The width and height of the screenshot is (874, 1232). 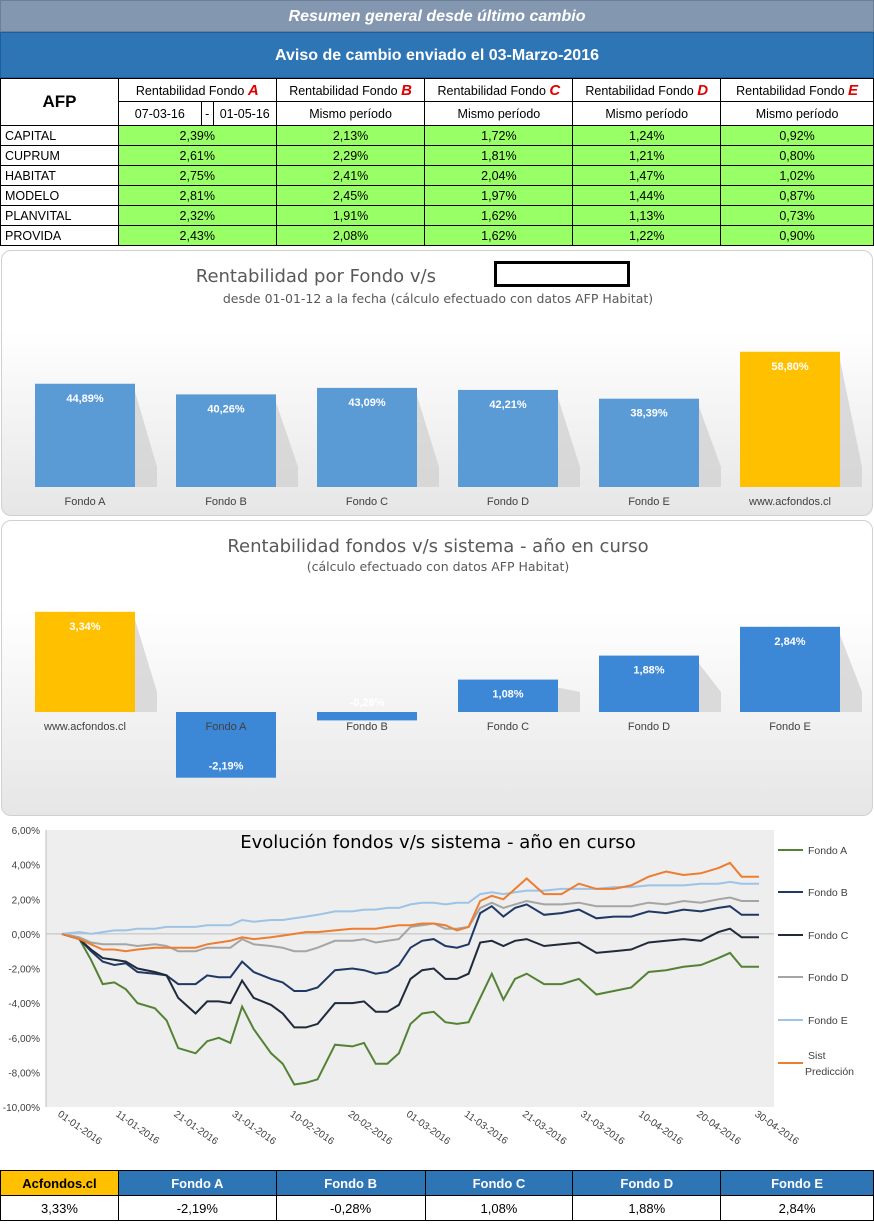 I want to click on return-cell: 0,80%, so click(x=797, y=155).